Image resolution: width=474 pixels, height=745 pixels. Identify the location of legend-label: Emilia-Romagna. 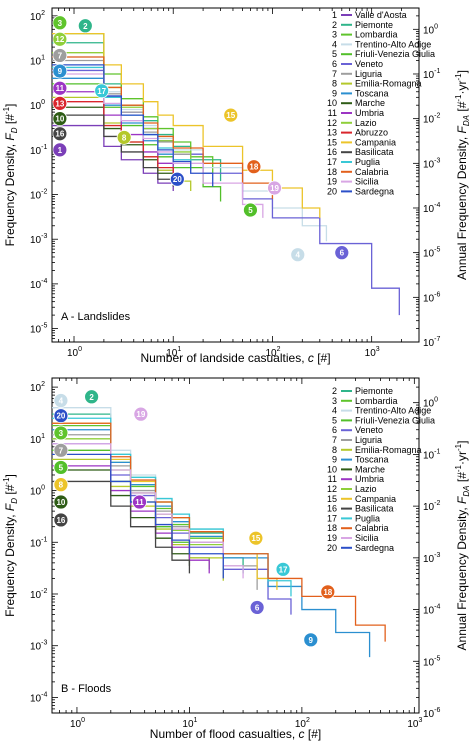
(388, 84).